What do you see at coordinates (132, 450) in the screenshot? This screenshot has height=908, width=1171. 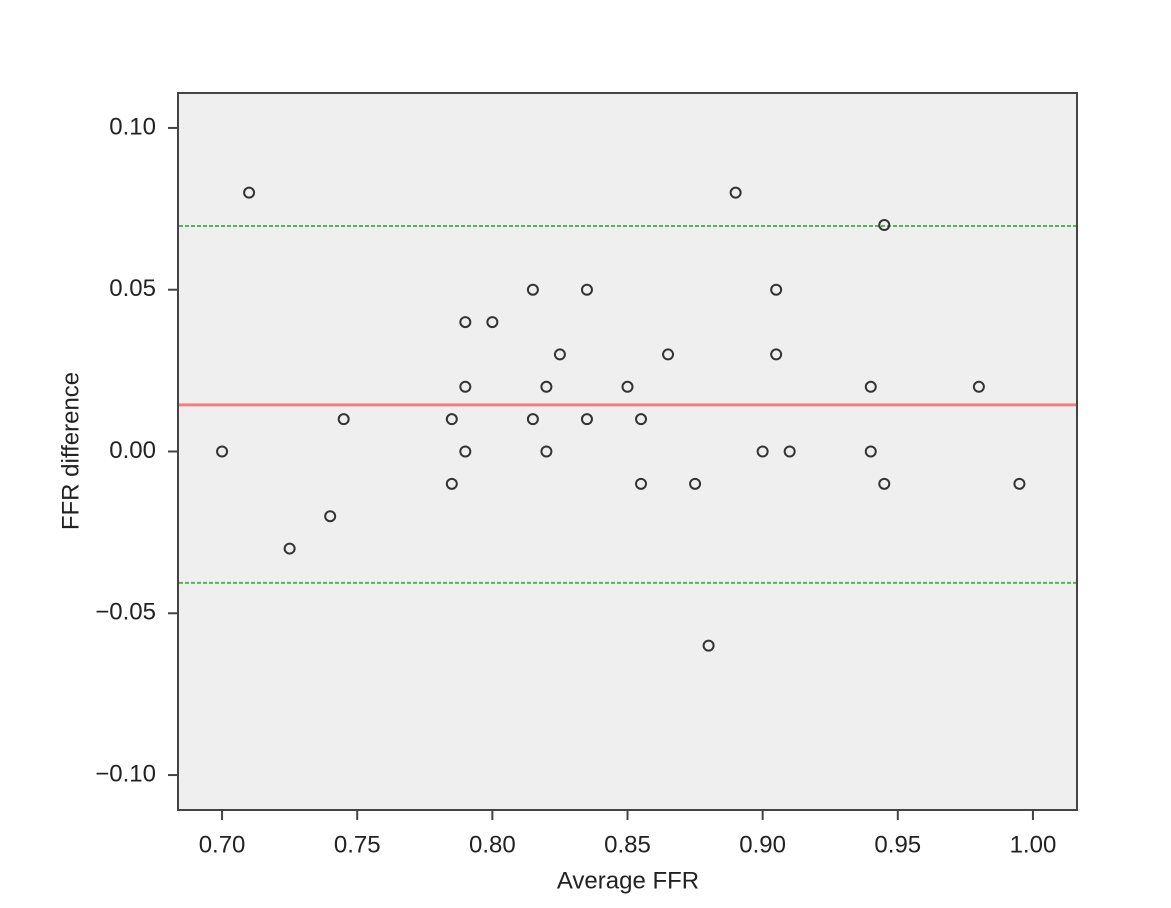 I see `y-tick-label: 0.00` at bounding box center [132, 450].